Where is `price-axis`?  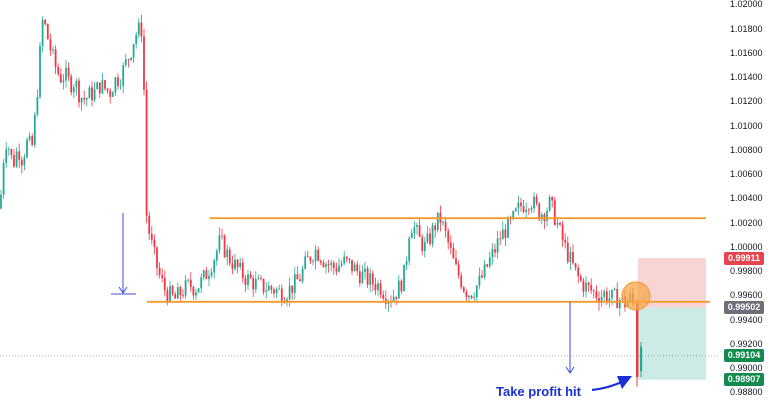 price-axis is located at coordinates (743, 200).